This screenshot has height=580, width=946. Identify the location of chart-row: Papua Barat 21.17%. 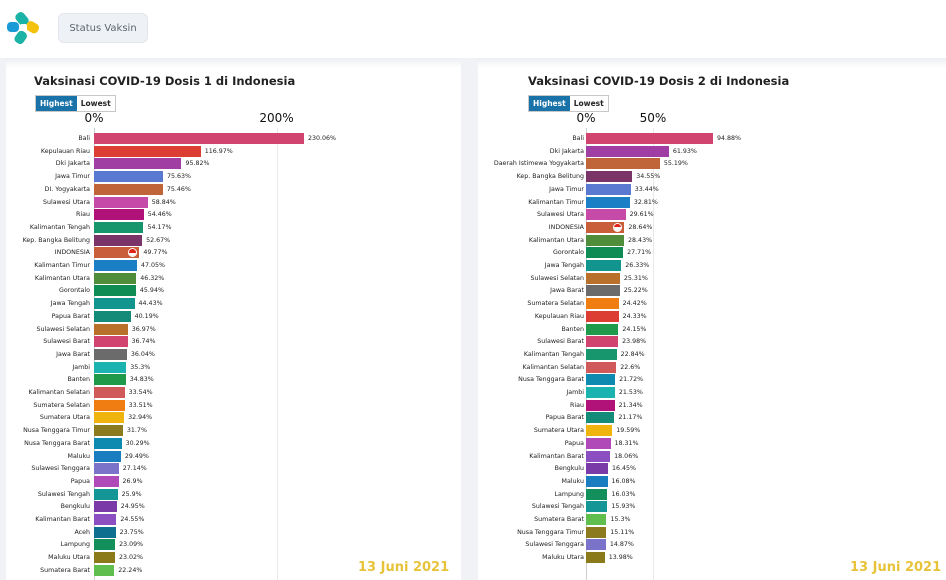
(712, 417).